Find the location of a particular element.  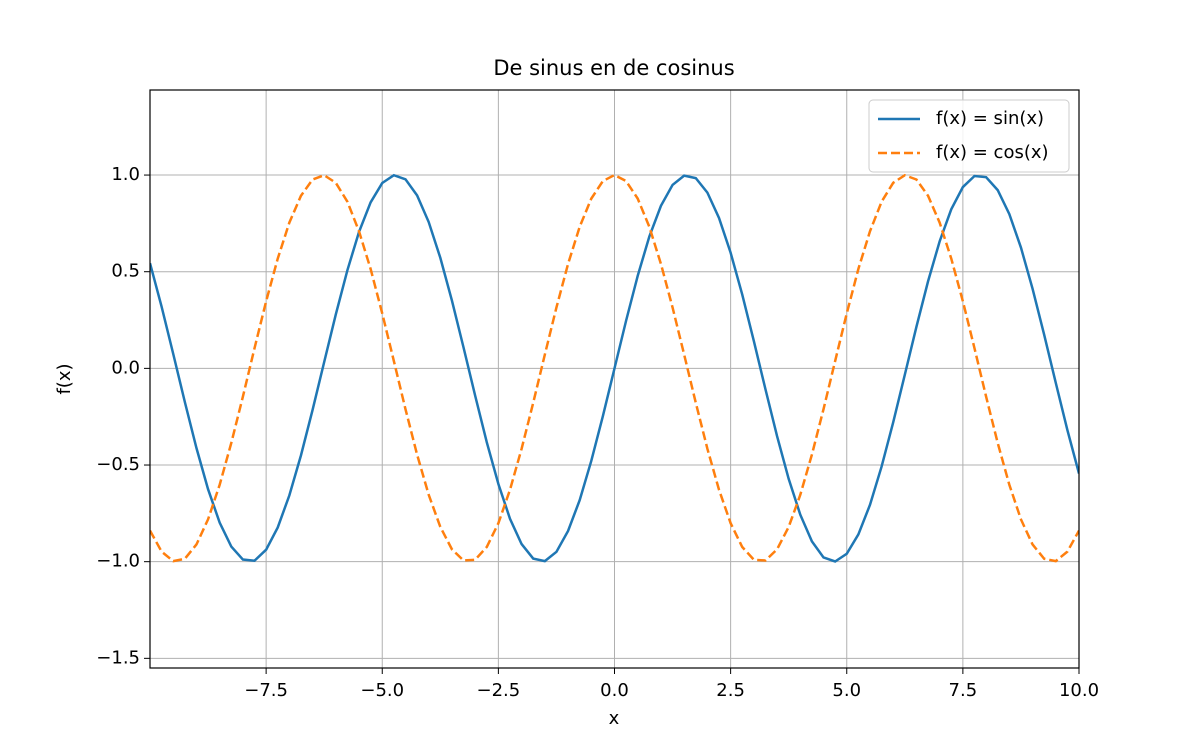

y-axis-label: f(x) is located at coordinates (64, 378).